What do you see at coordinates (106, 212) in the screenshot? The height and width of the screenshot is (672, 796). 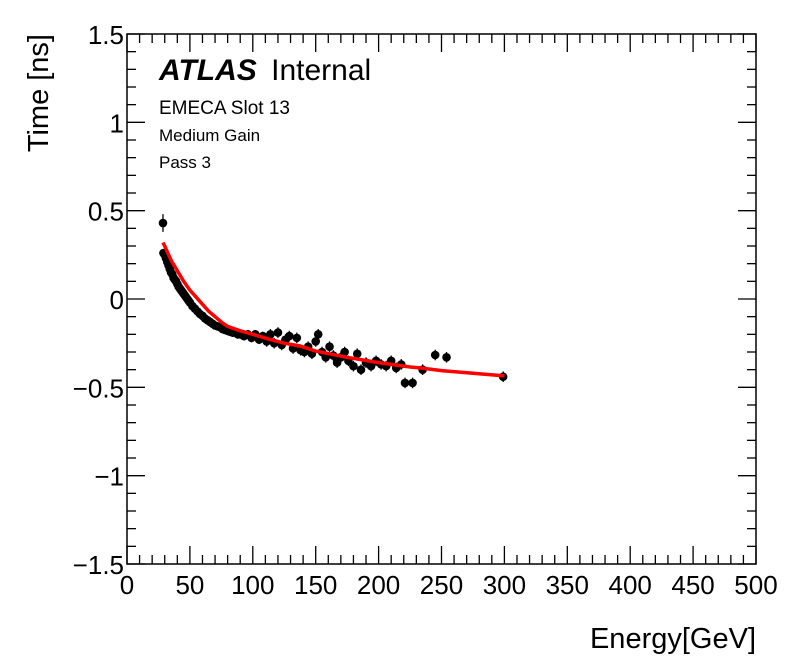 I see `y-tick-label: 0.5` at bounding box center [106, 212].